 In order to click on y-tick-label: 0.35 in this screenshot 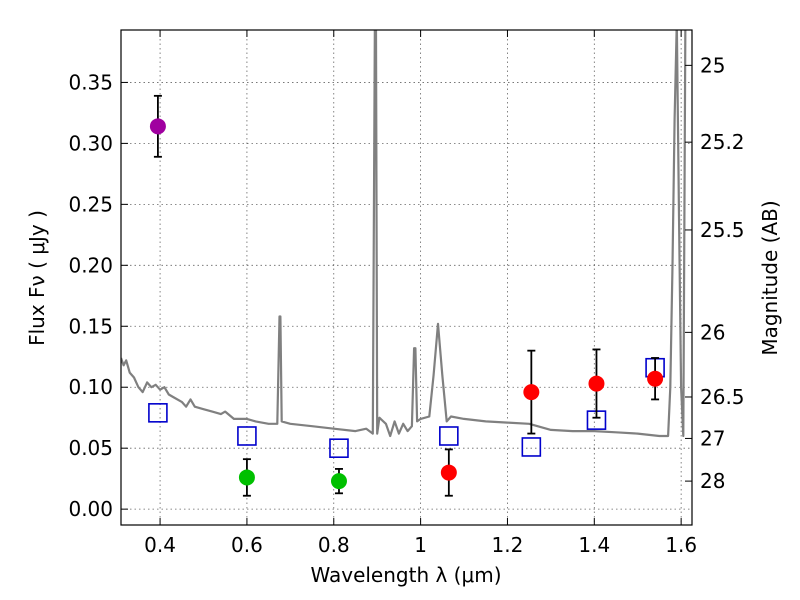, I will do `click(90, 82)`.